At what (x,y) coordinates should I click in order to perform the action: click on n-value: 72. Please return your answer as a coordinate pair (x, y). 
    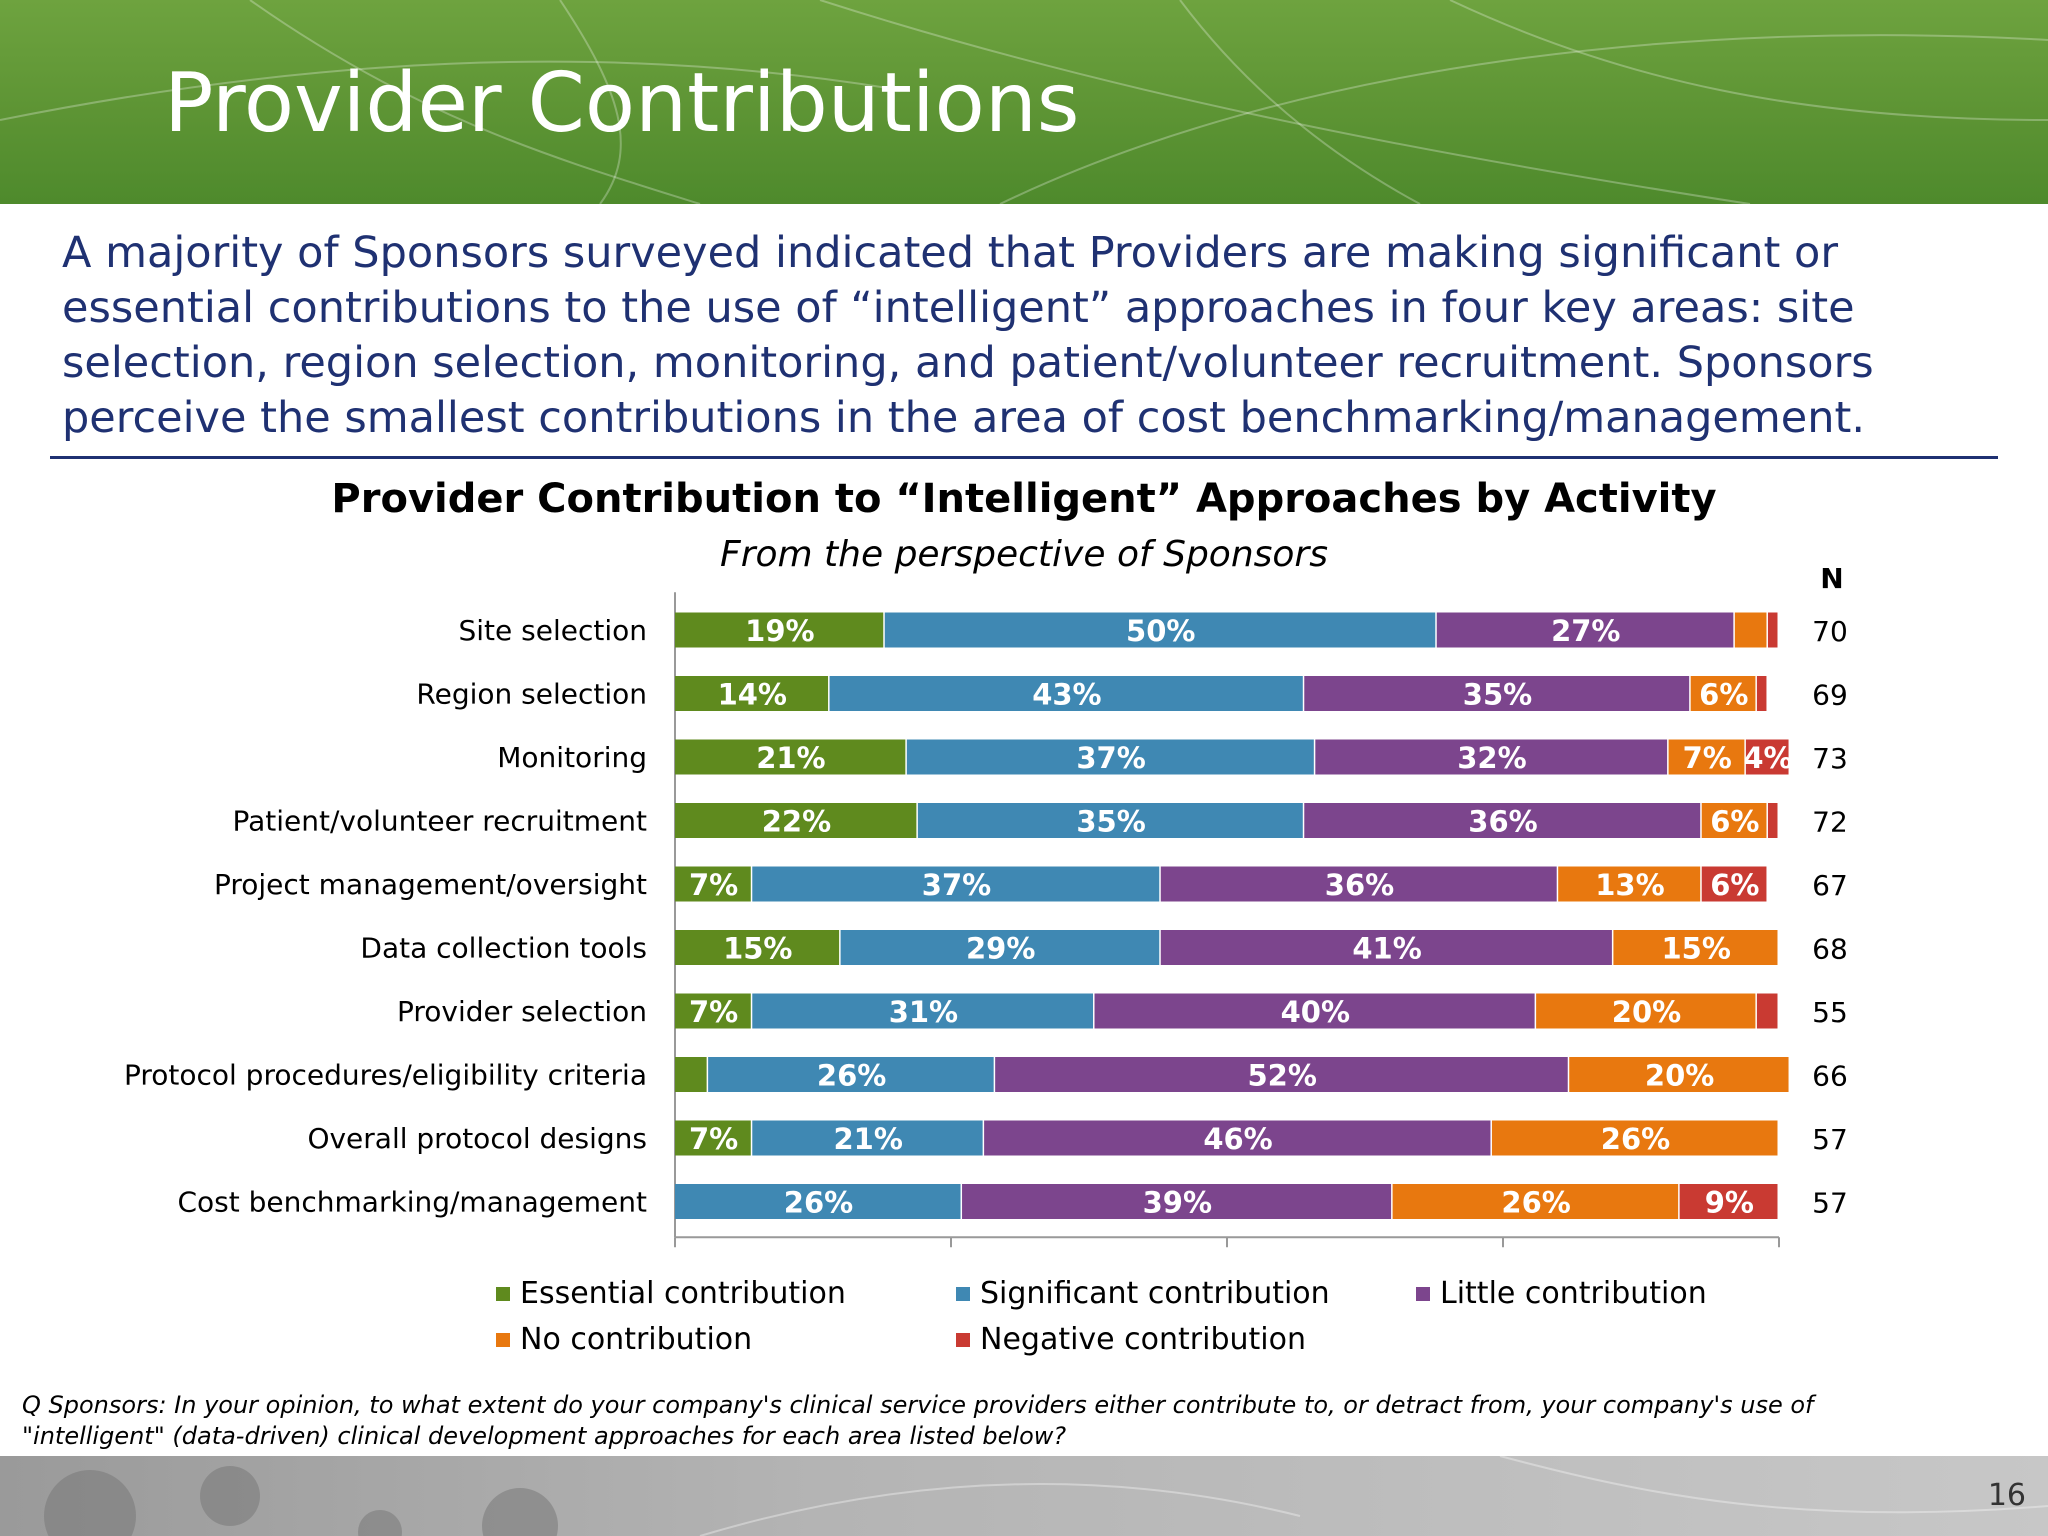
    Looking at the image, I should click on (1830, 822).